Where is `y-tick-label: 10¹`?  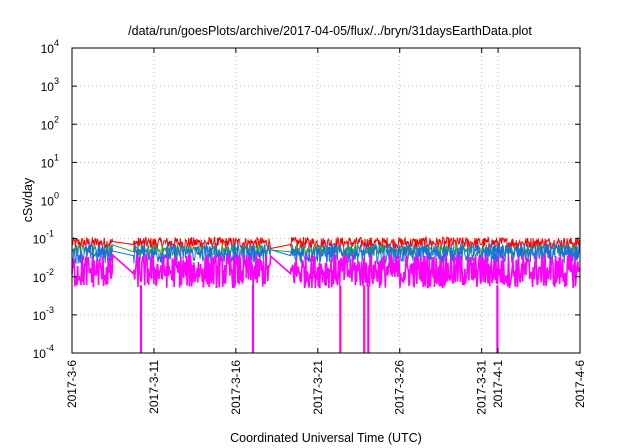 y-tick-label: 10¹ is located at coordinates (50, 161).